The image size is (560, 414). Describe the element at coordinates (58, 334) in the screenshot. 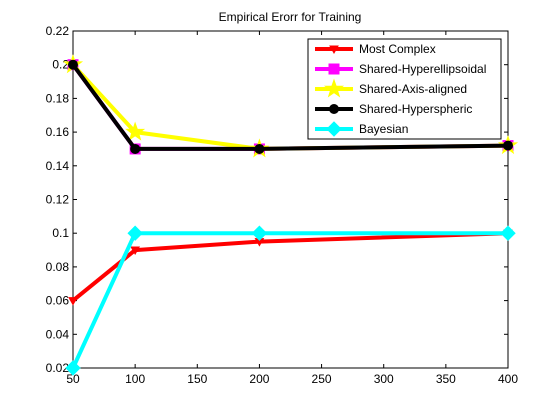

I see `y-tick-label: 0.04` at that location.